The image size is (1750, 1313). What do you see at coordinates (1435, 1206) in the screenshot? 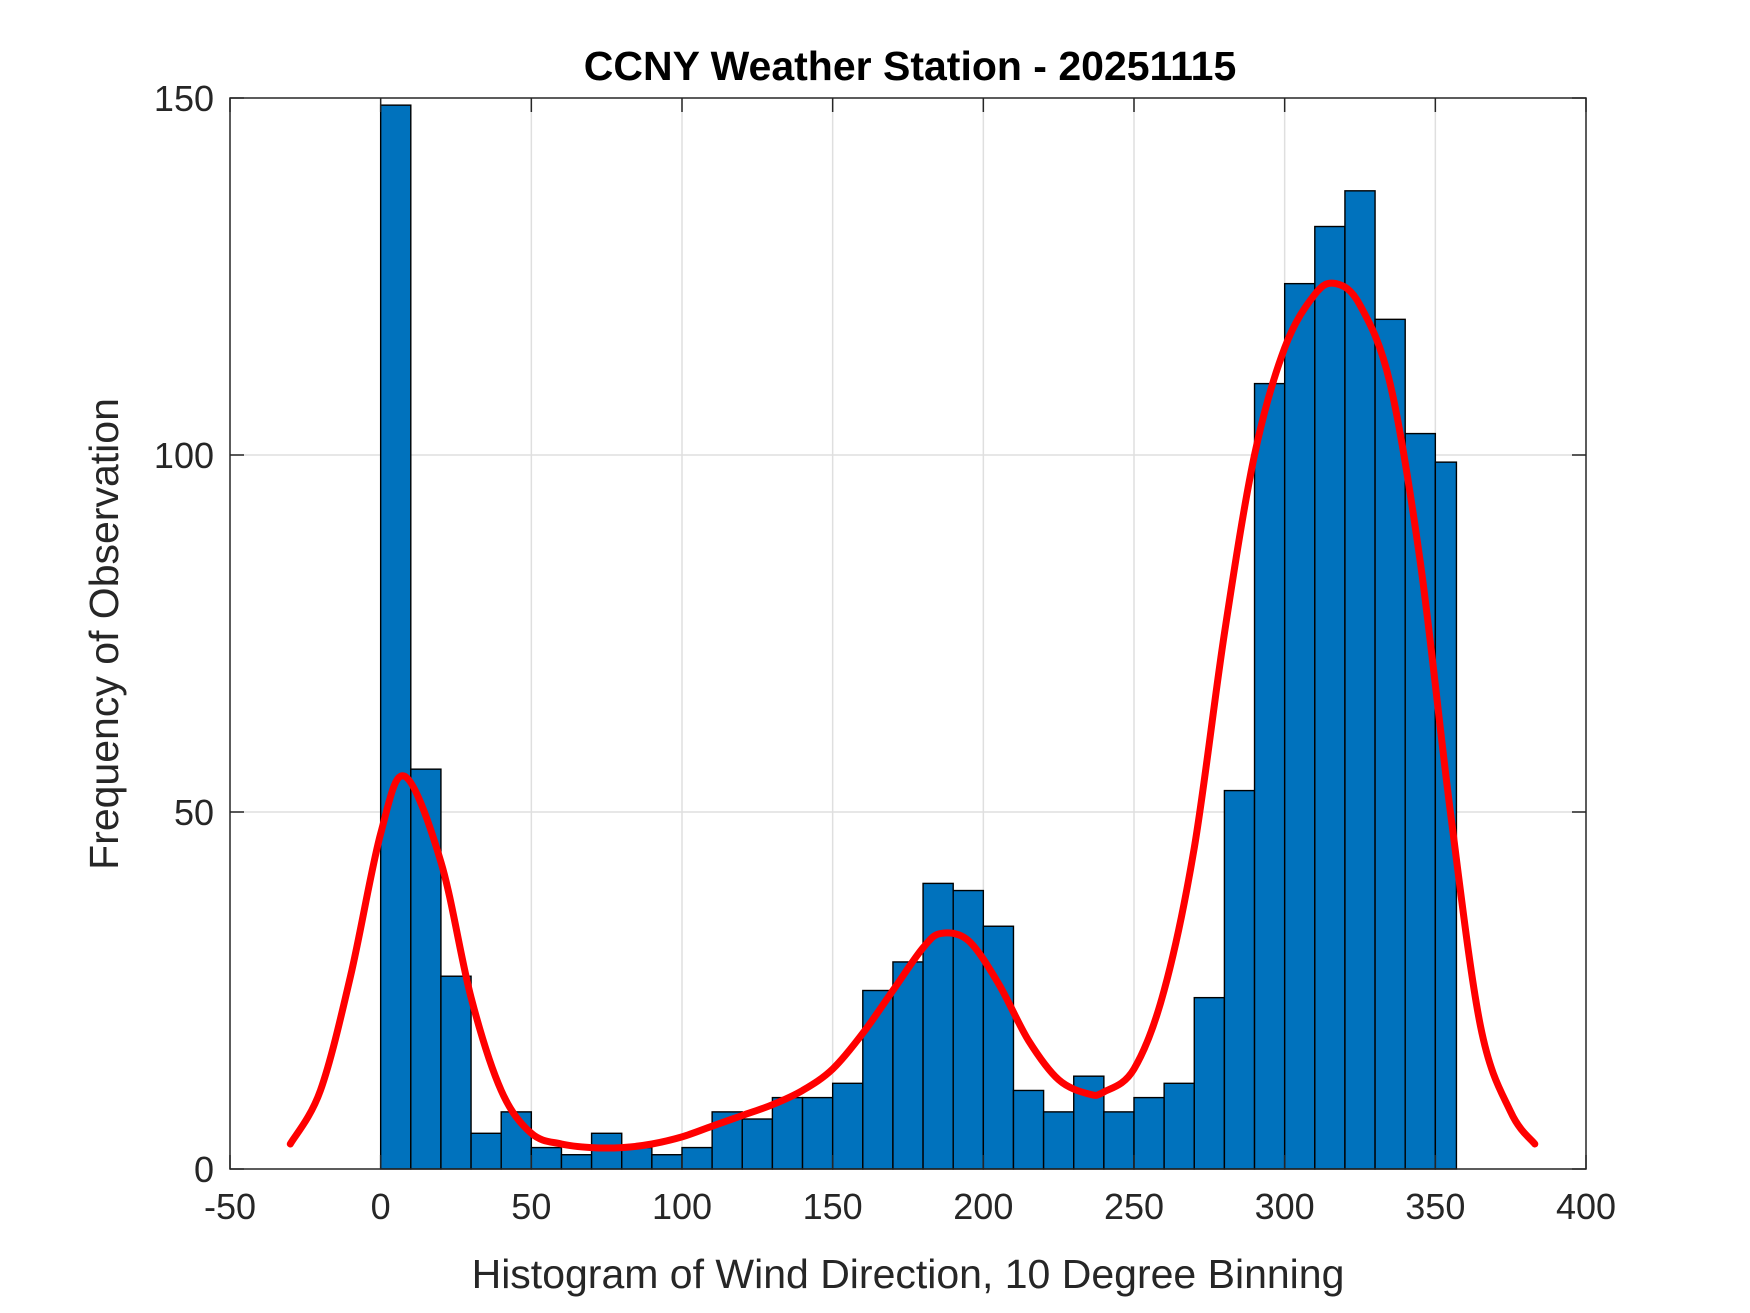
I see `x-tick-label: 350` at bounding box center [1435, 1206].